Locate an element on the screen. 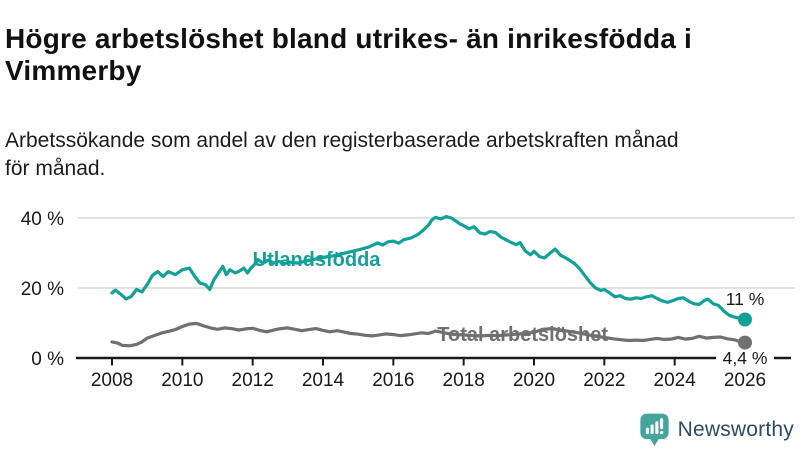 The height and width of the screenshot is (450, 800). y-axis-label-0: 0 % is located at coordinates (47, 359).